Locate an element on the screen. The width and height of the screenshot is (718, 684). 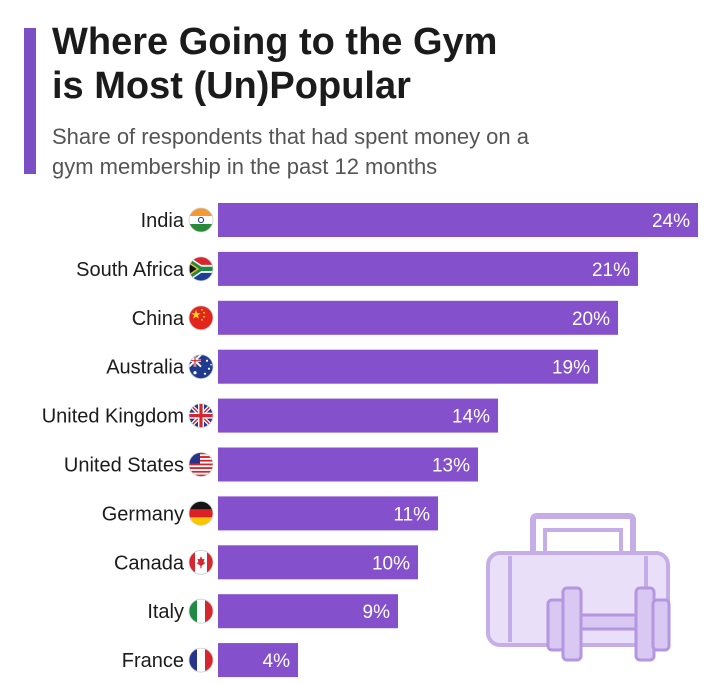
value-label-united-states: 13% is located at coordinates (451, 466).